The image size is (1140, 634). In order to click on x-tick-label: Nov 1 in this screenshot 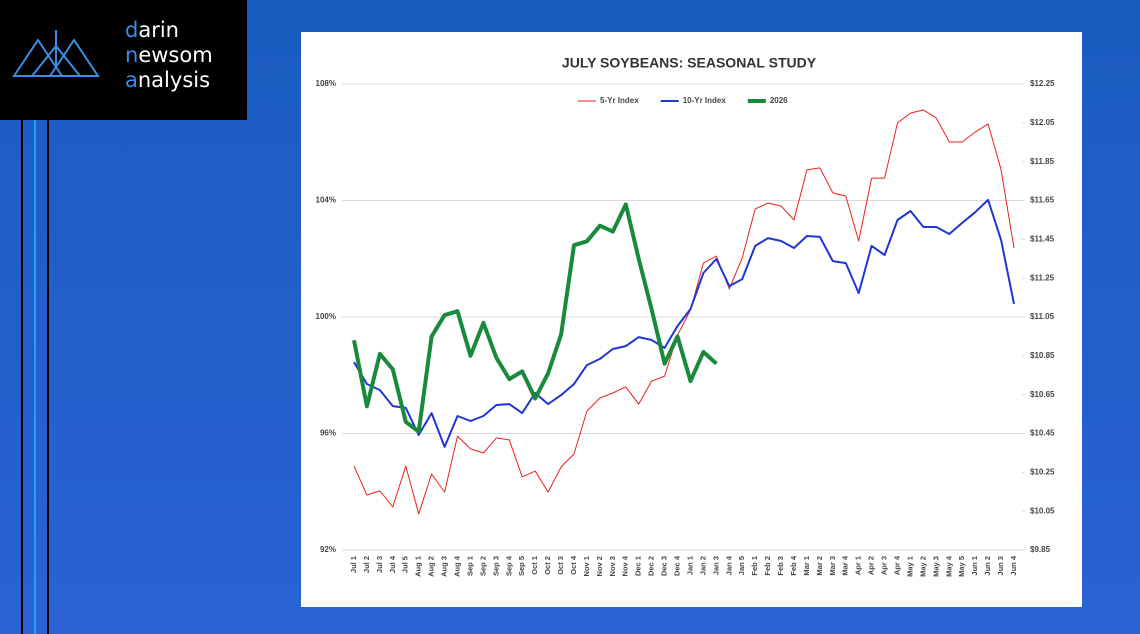, I will do `click(586, 566)`.